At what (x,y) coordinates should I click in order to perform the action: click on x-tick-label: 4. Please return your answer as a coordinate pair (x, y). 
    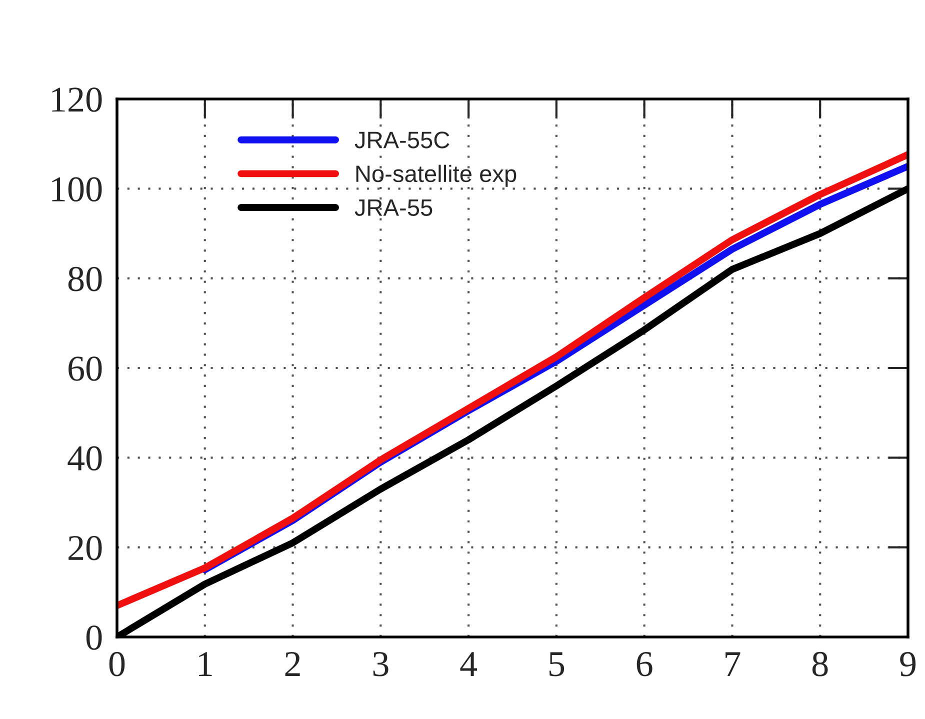
    Looking at the image, I should click on (469, 664).